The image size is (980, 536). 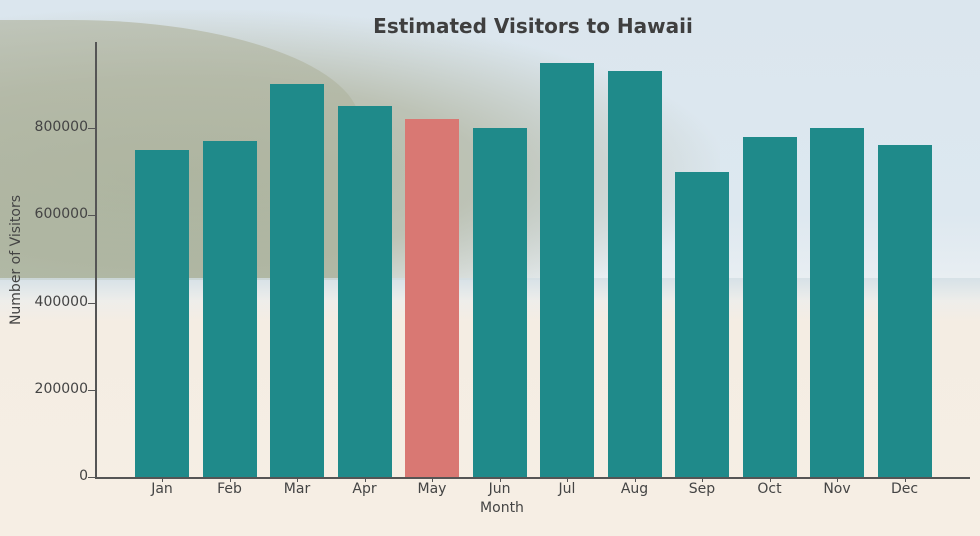 What do you see at coordinates (16, 260) in the screenshot?
I see `y-axis-label: Number of Visitors` at bounding box center [16, 260].